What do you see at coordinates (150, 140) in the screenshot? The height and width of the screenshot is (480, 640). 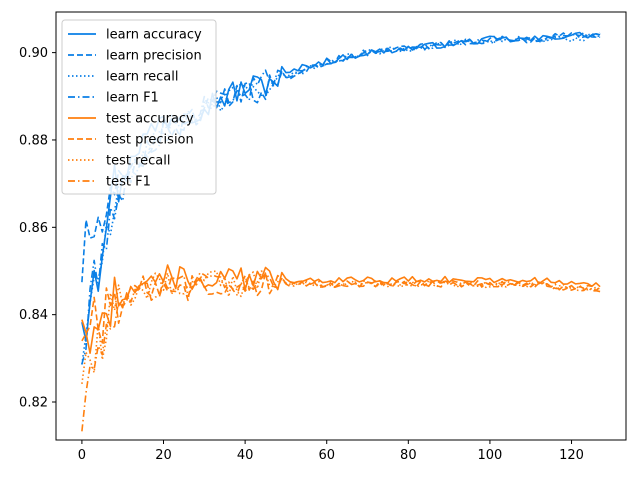 I see `legend-label: test precision` at bounding box center [150, 140].